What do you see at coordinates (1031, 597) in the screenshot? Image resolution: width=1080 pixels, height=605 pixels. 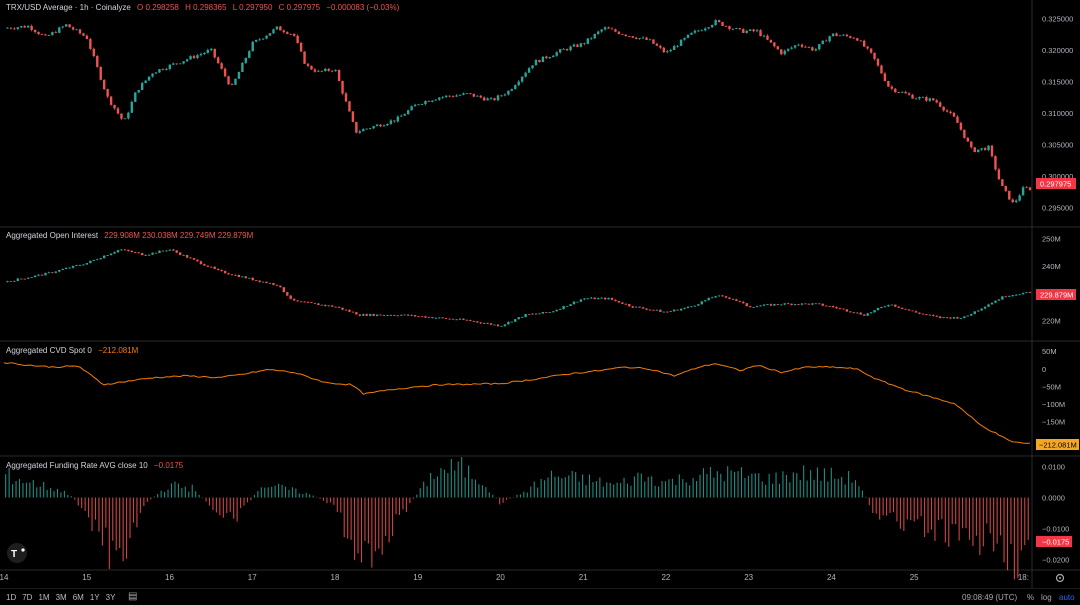 I see `percent-toggle: %` at bounding box center [1031, 597].